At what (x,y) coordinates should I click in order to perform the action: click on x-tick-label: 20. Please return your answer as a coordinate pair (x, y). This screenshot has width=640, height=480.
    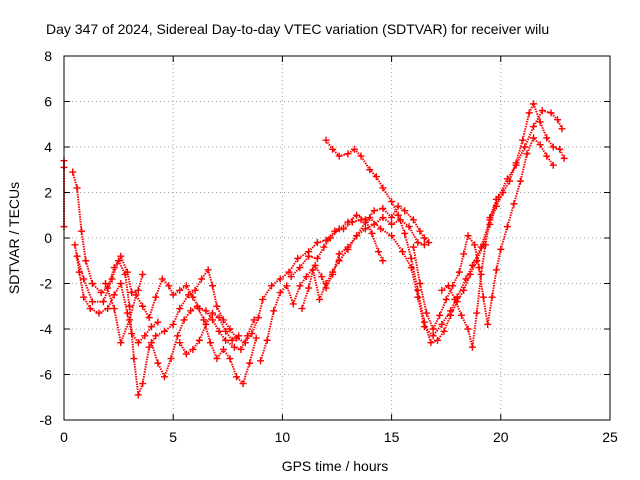
    Looking at the image, I should click on (501, 437).